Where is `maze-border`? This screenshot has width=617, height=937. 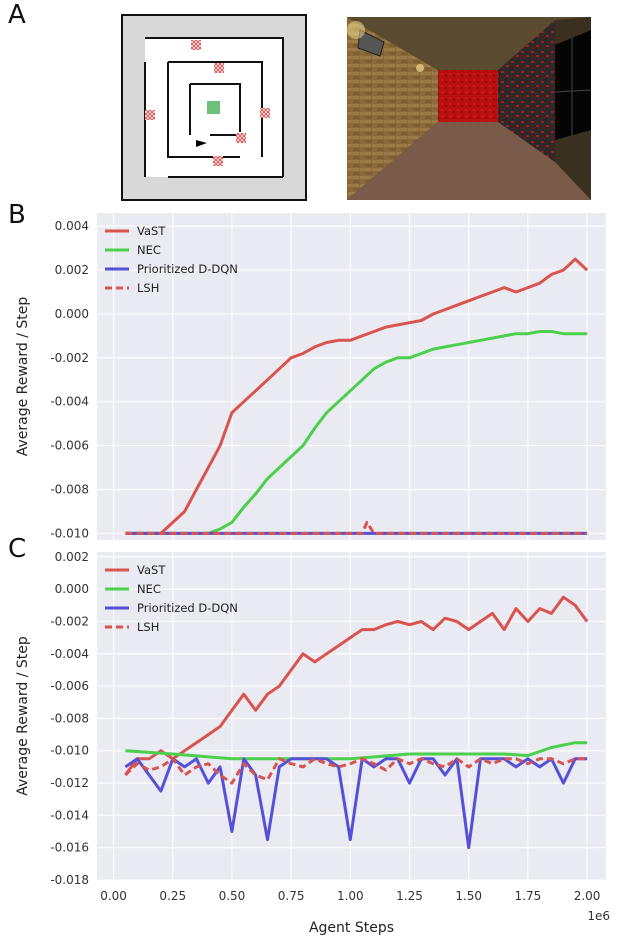 maze-border is located at coordinates (214, 107).